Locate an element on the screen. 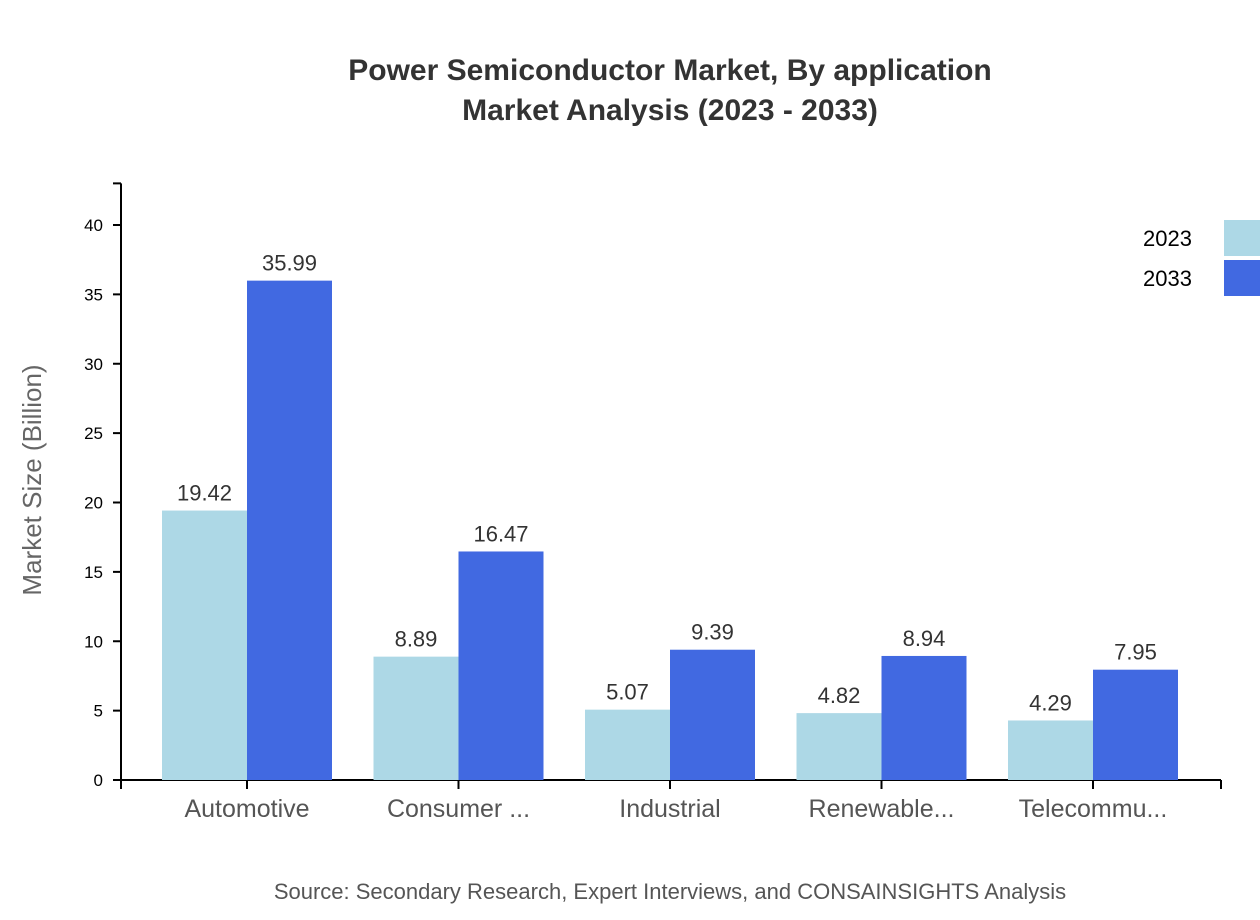  data-label: 8.89 is located at coordinates (416, 639).